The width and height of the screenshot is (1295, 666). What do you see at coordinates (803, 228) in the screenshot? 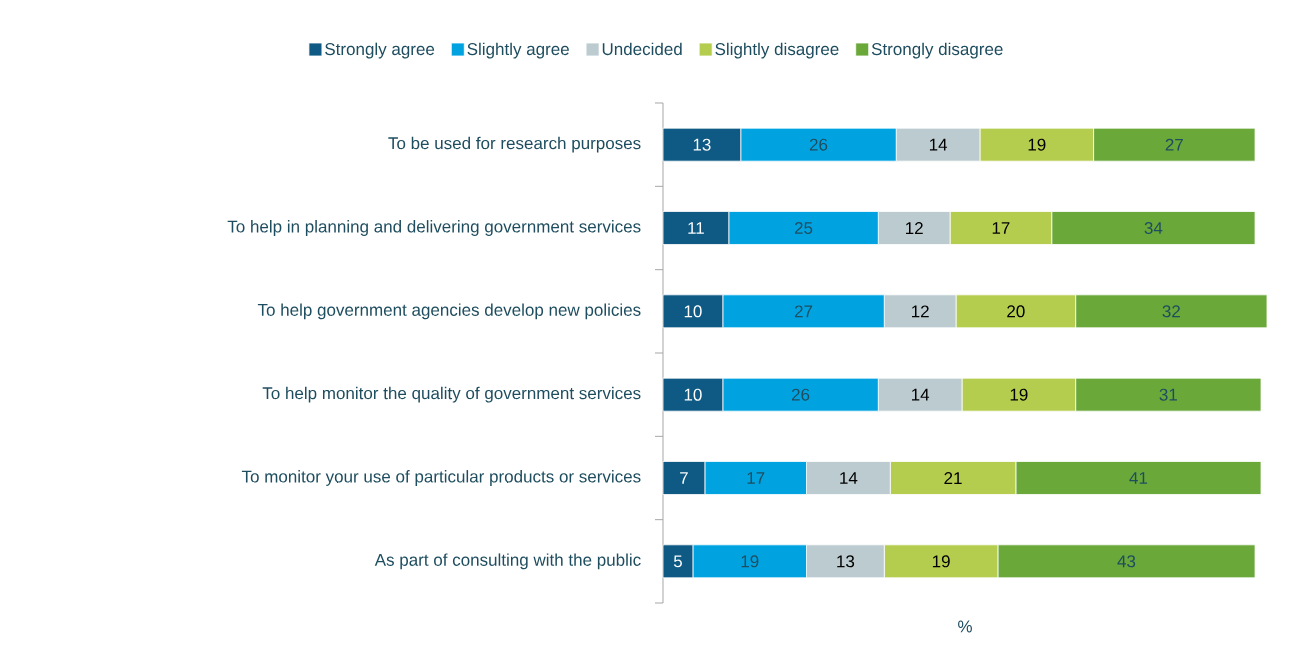
I see `data-label: 25` at bounding box center [803, 228].